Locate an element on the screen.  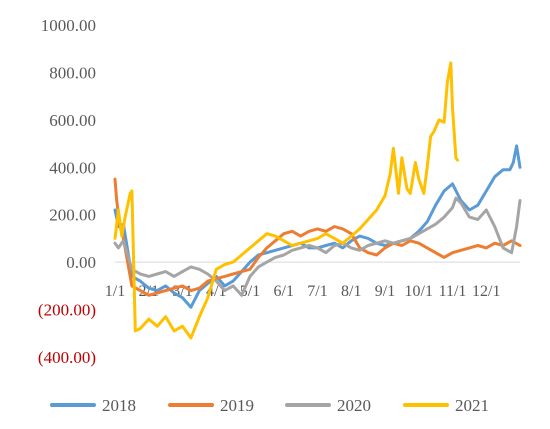
x-tick-label: 9/1 is located at coordinates (385, 291).